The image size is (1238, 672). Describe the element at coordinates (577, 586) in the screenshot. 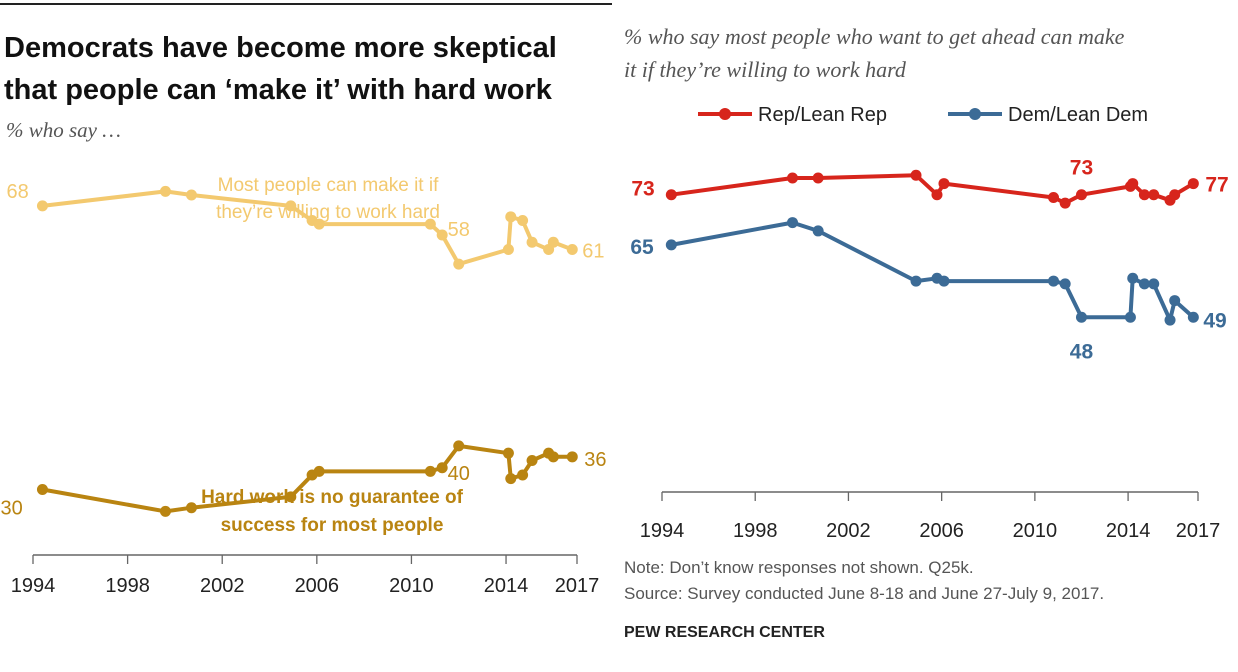

I see `left-x-tick-label-2017: 2017` at that location.